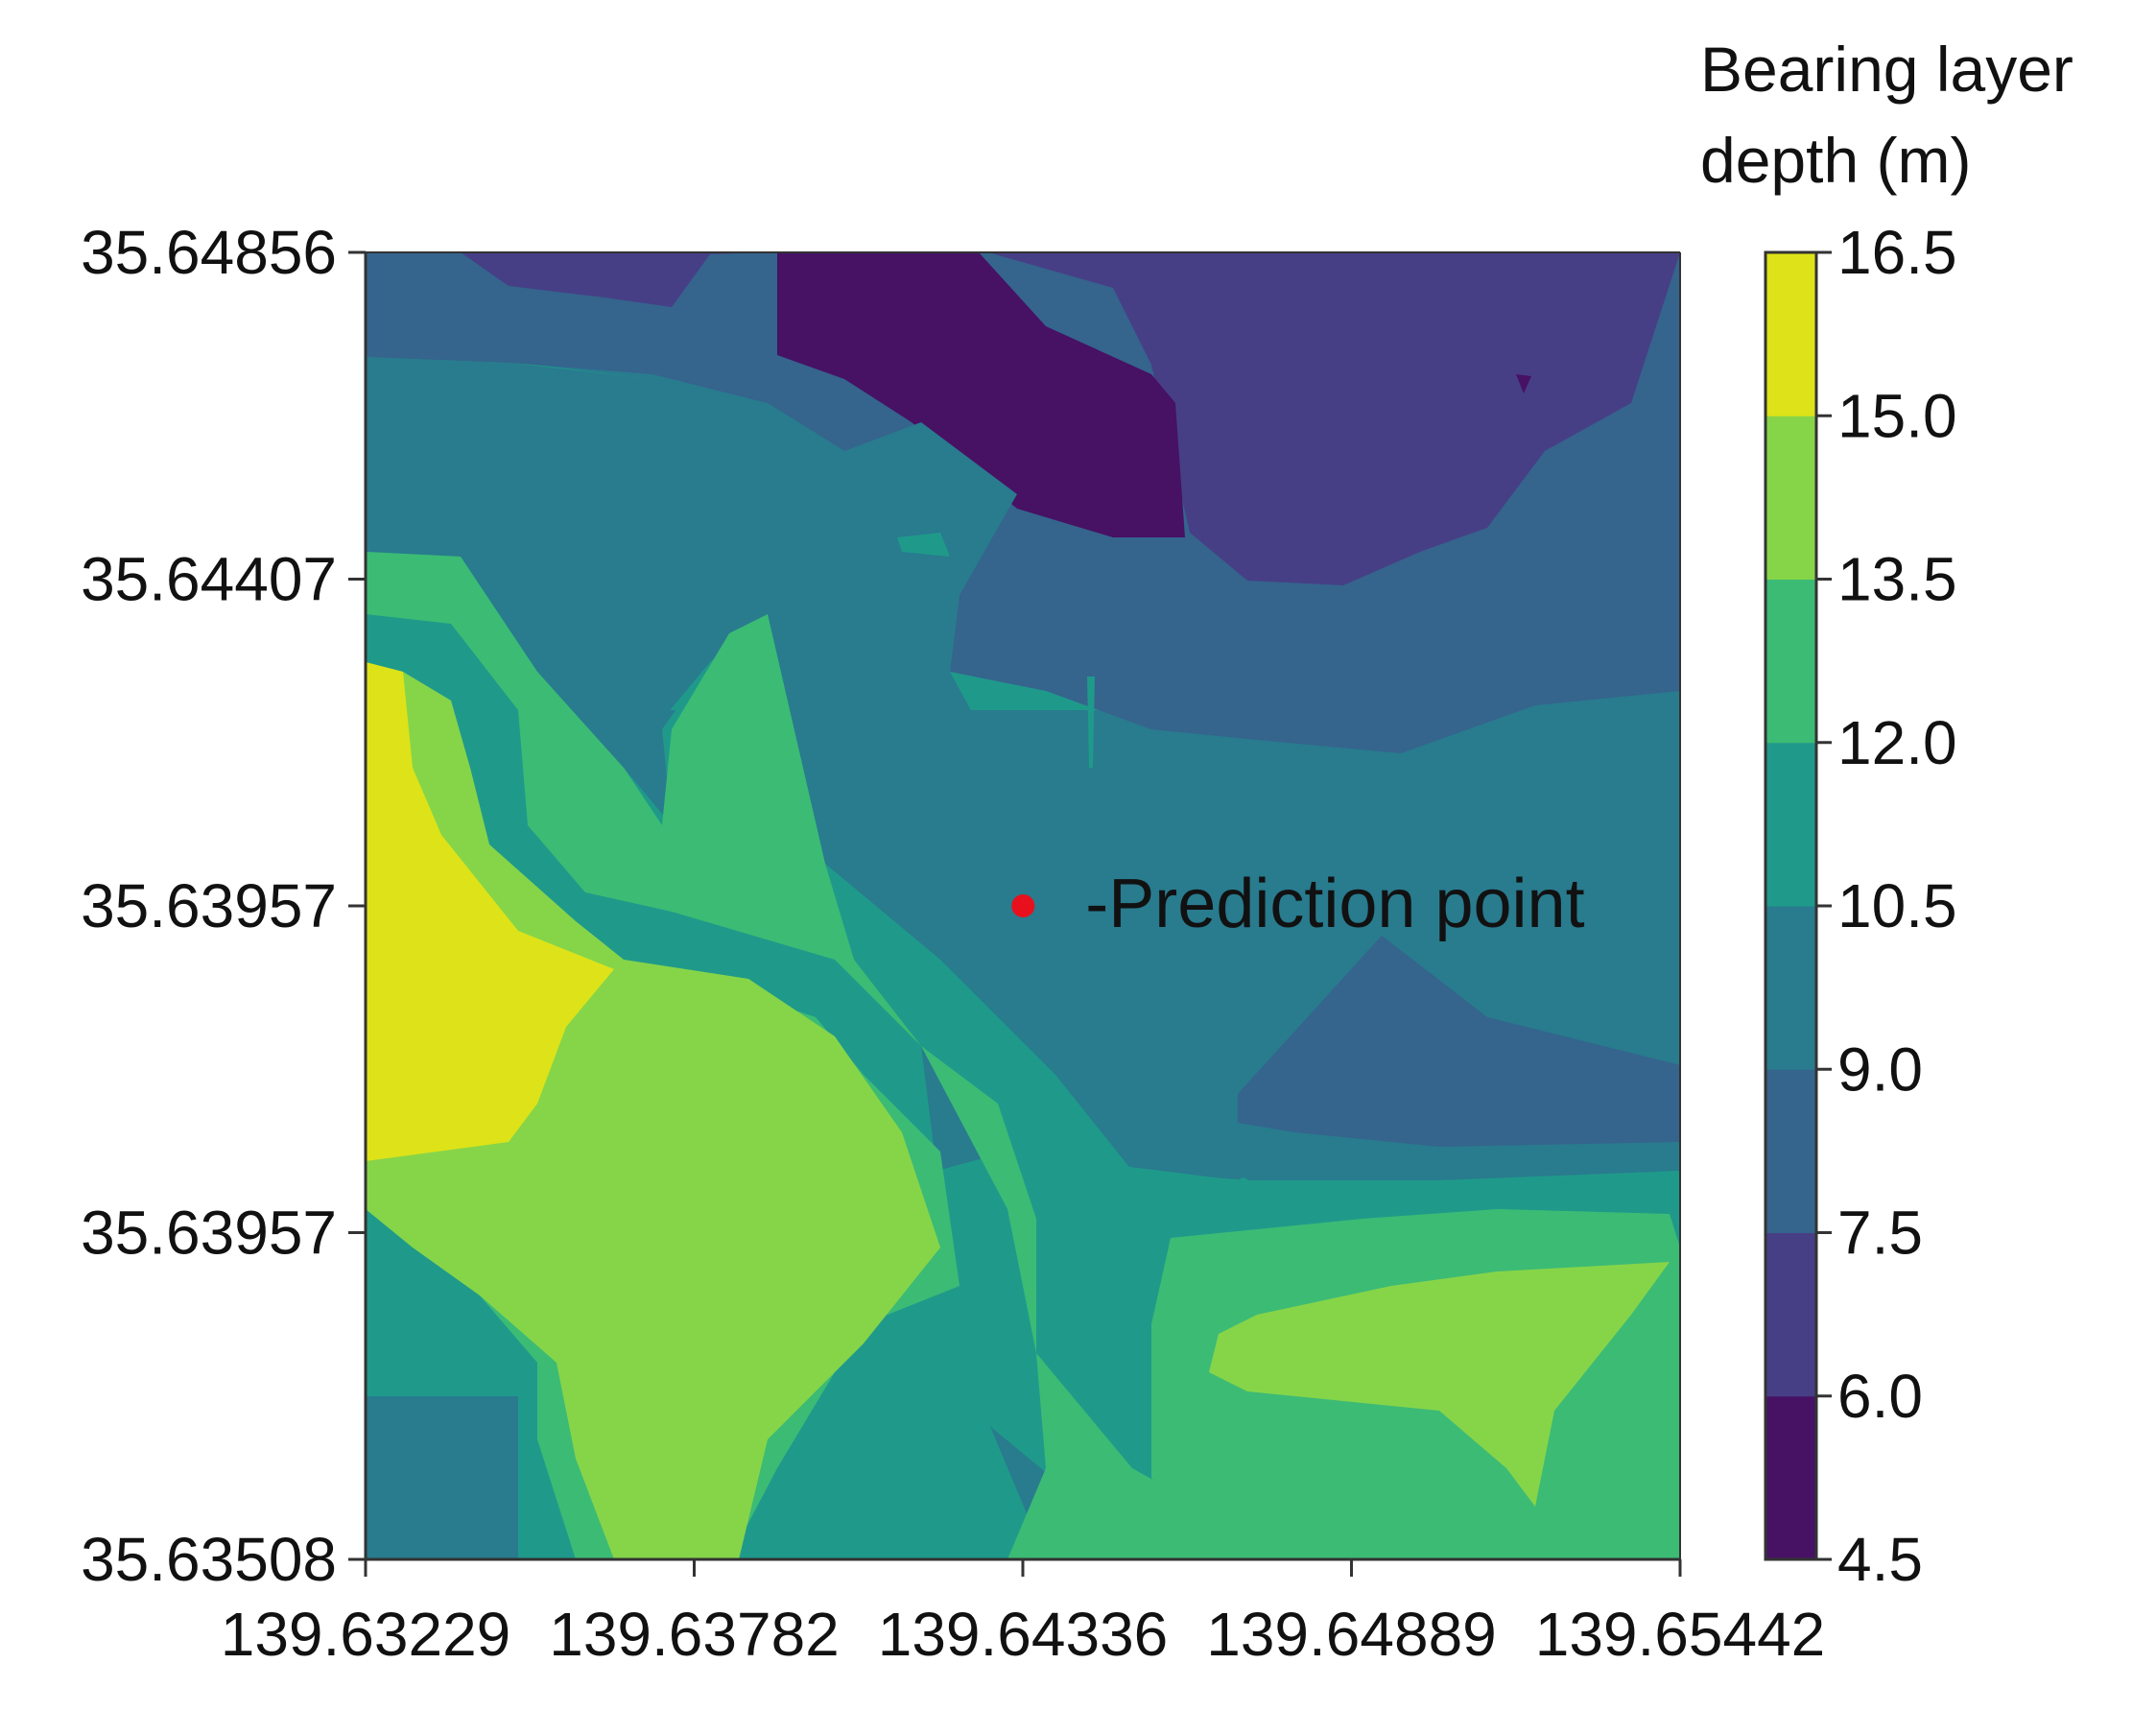 This screenshot has height=1711, width=2156. Describe the element at coordinates (1835, 160) in the screenshot. I see `colorbar-title-line-2: depth (m)` at that location.